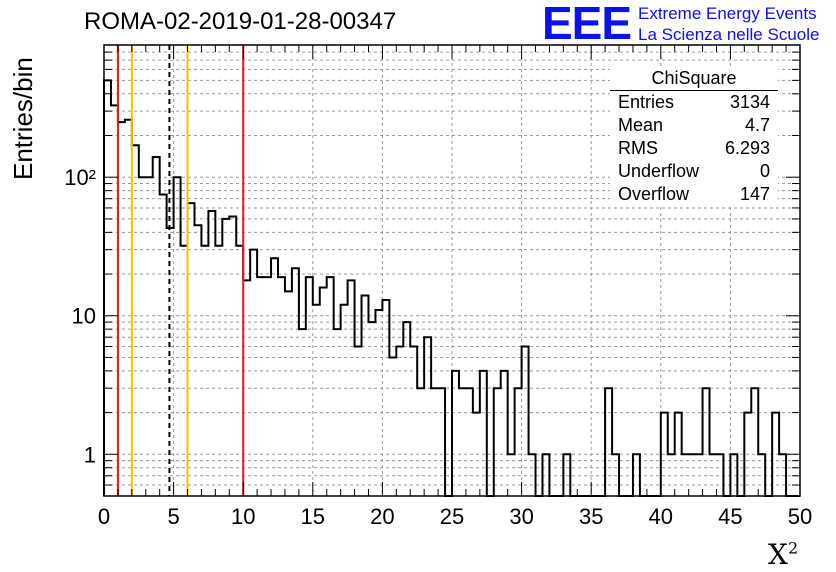 The width and height of the screenshot is (836, 572). Describe the element at coordinates (591, 516) in the screenshot. I see `x-tick-label: 35` at that location.